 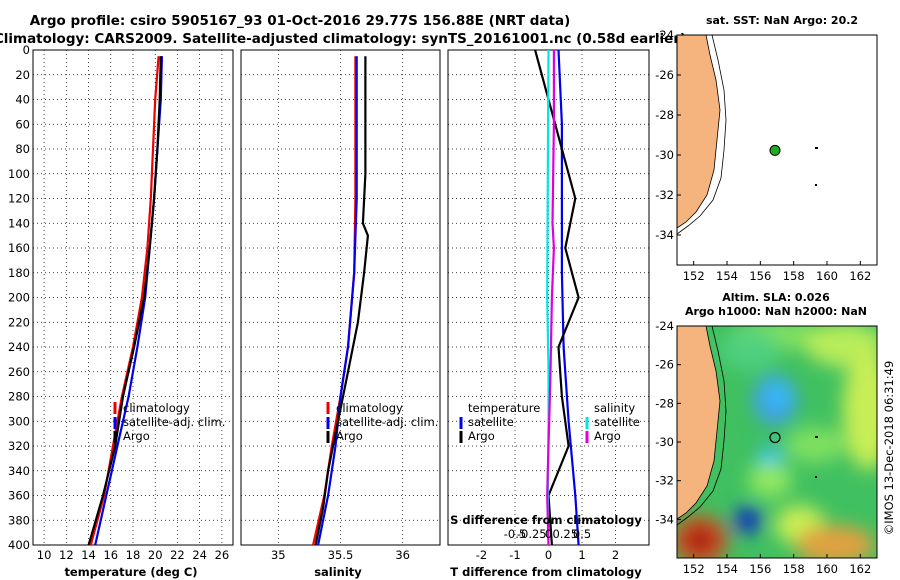 I want to click on x-tick-label: 1, so click(x=581, y=555).